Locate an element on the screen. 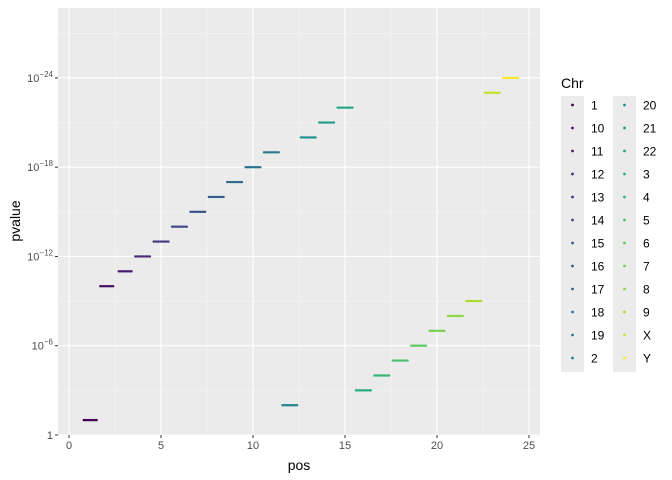  data-point-chr-X is located at coordinates (499, 93).